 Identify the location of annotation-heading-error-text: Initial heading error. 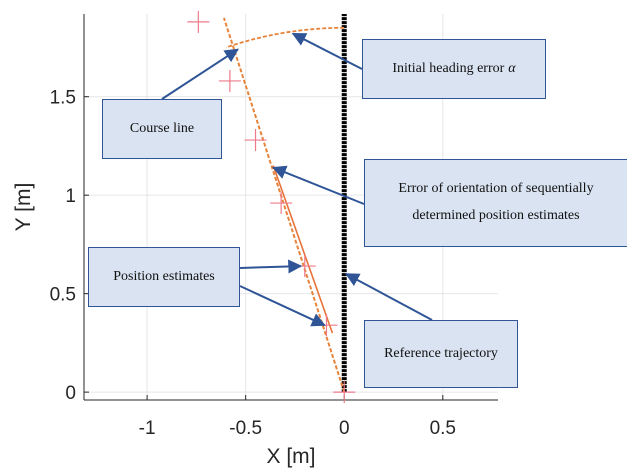
(448, 68).